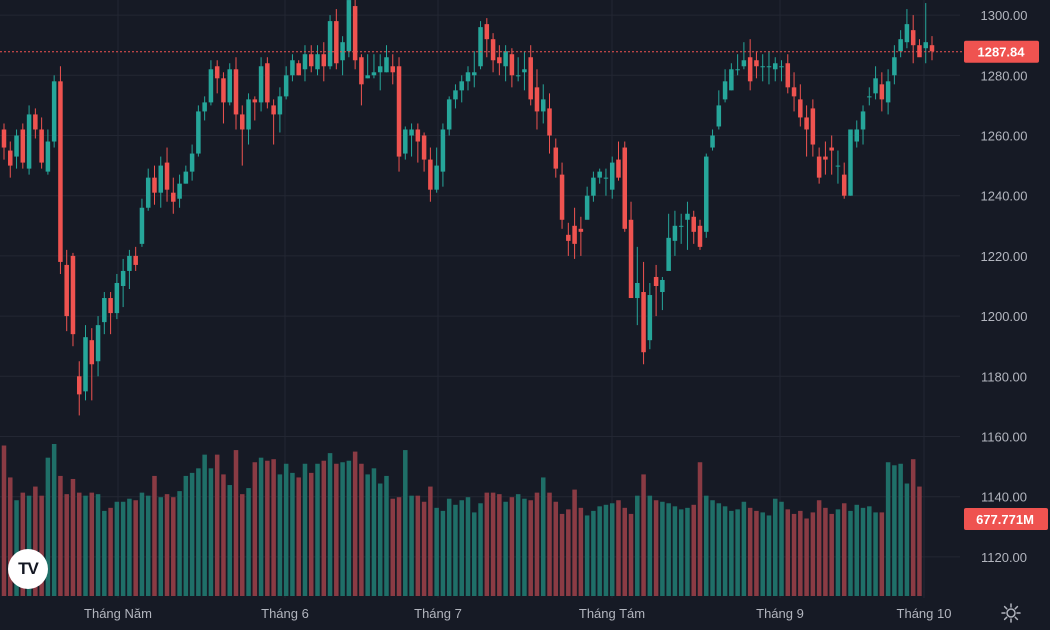 Image resolution: width=1050 pixels, height=630 pixels. What do you see at coordinates (1004, 196) in the screenshot?
I see `y-tick-label: 1240.00` at bounding box center [1004, 196].